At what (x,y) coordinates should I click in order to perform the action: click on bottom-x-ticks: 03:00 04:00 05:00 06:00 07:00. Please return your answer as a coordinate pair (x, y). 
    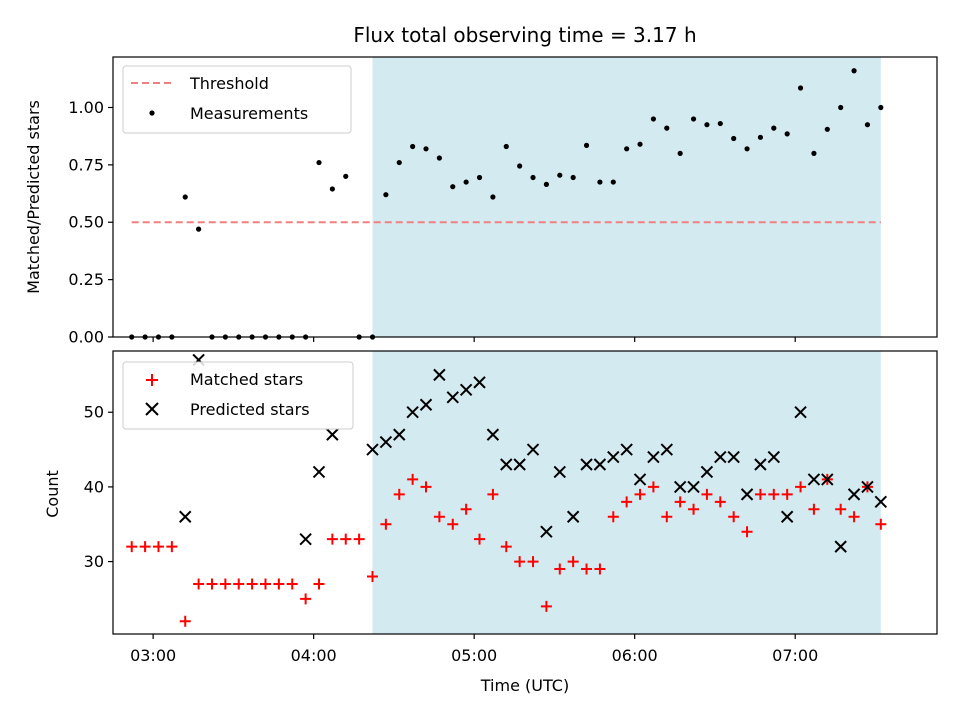
    Looking at the image, I should click on (474, 649).